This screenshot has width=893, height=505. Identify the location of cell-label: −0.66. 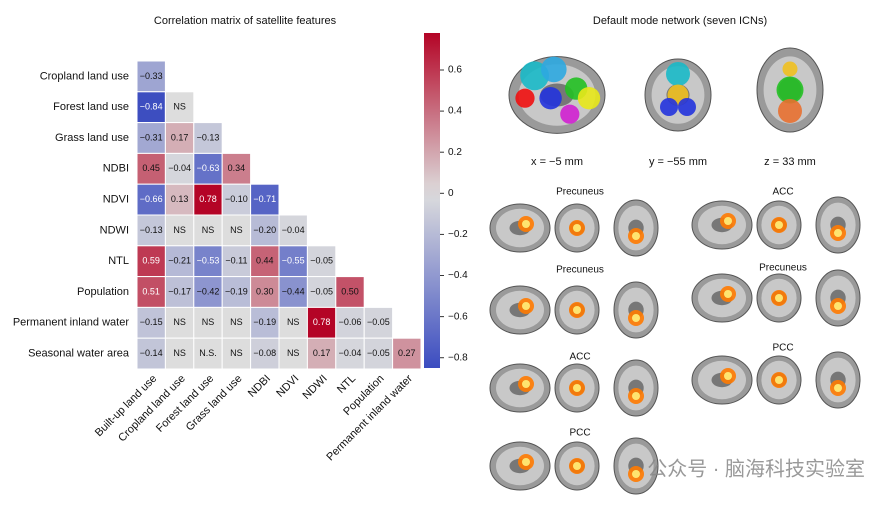
(151, 199).